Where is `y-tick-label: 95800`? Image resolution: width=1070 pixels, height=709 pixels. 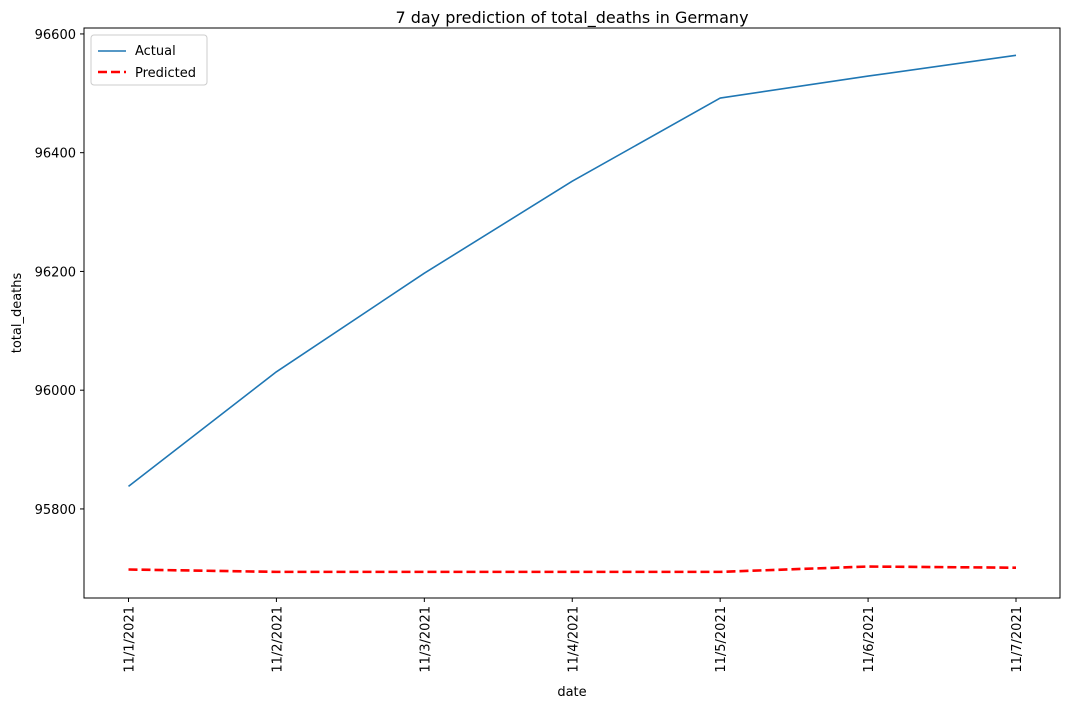 y-tick-label: 95800 is located at coordinates (55, 510).